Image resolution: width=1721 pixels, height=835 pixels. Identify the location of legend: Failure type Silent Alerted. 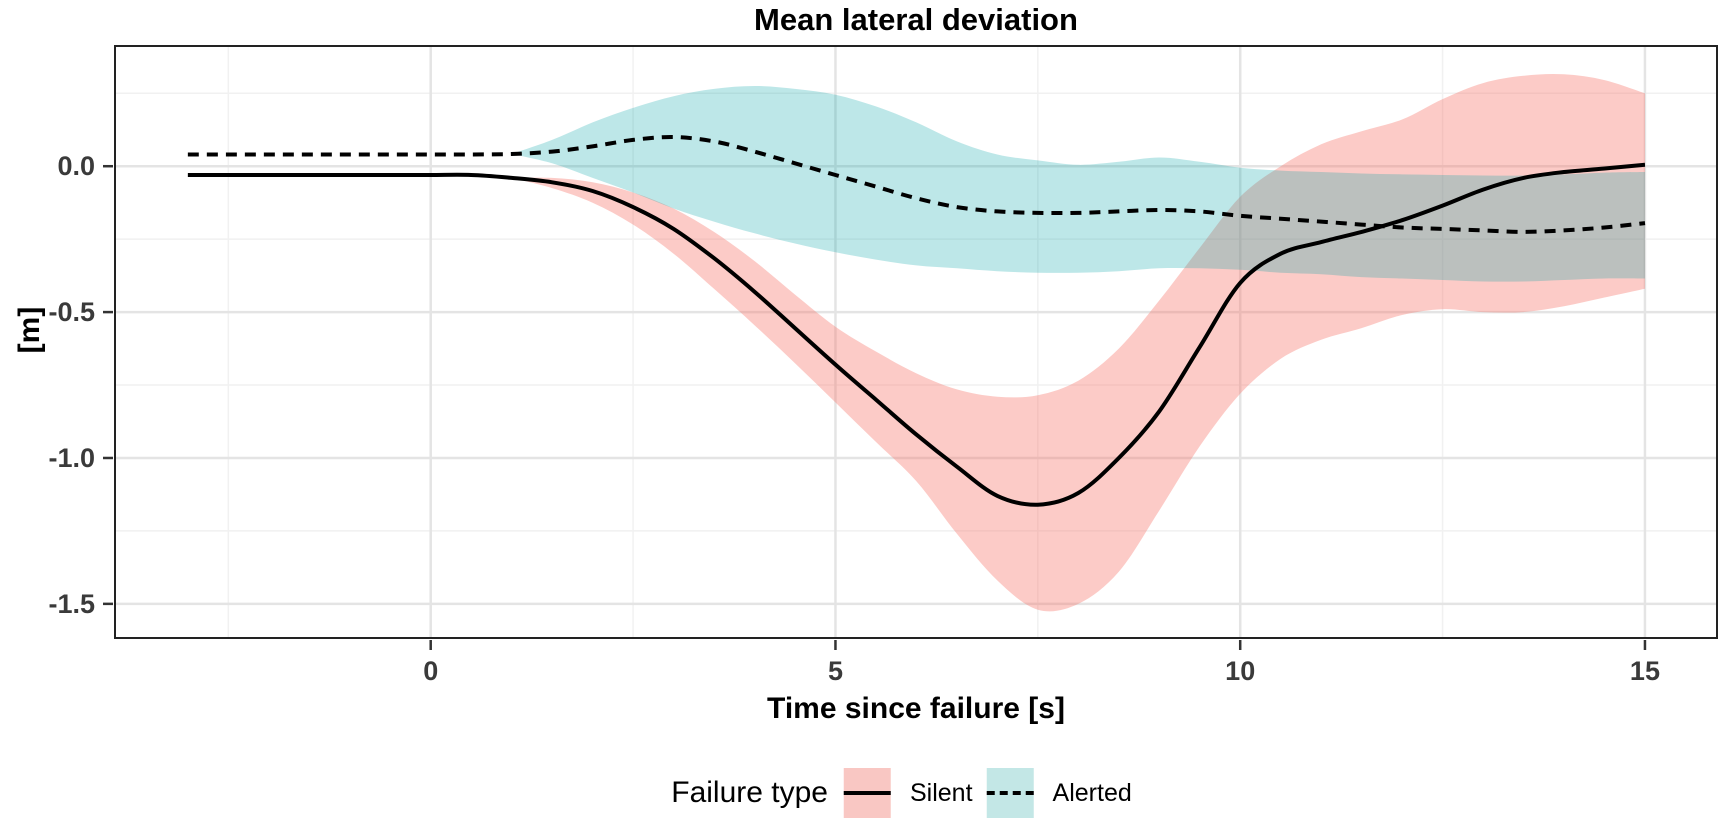
(908, 793).